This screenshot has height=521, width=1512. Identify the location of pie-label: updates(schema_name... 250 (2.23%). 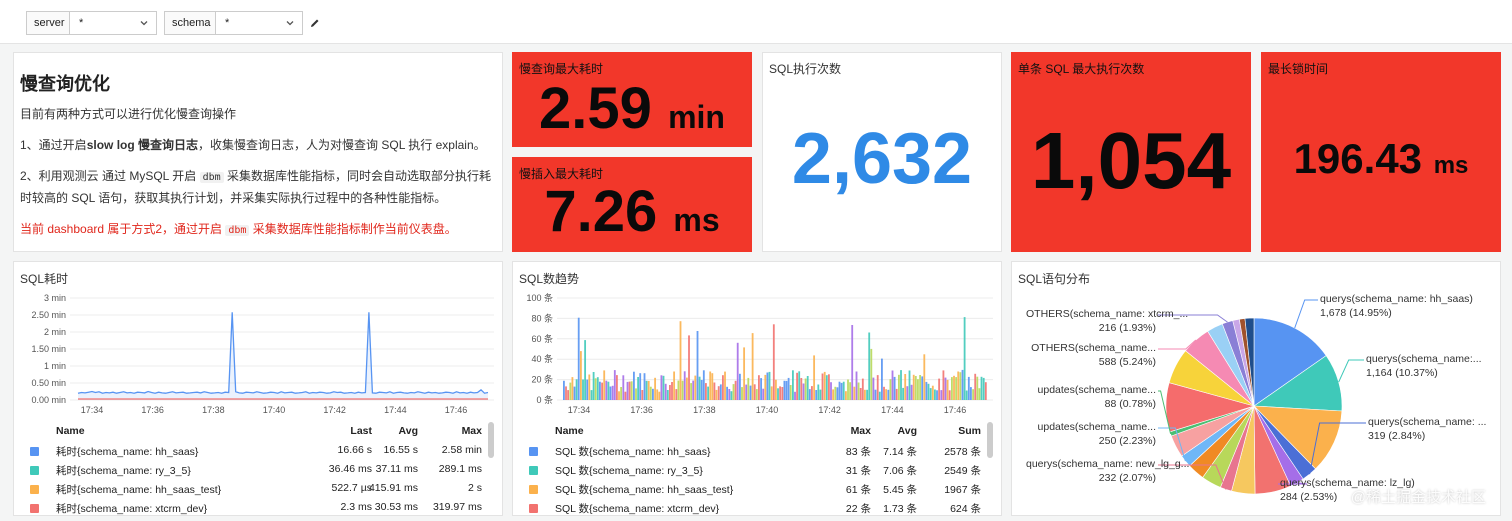
(1091, 434).